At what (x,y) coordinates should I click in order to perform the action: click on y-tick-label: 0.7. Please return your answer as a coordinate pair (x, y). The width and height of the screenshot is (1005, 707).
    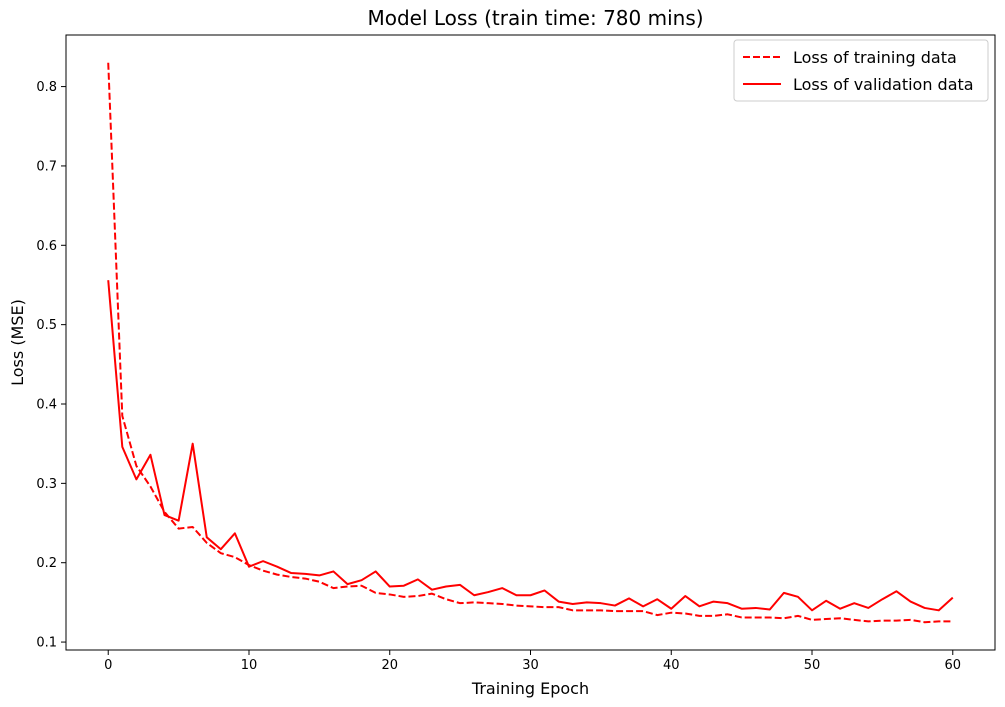
    Looking at the image, I should click on (46, 166).